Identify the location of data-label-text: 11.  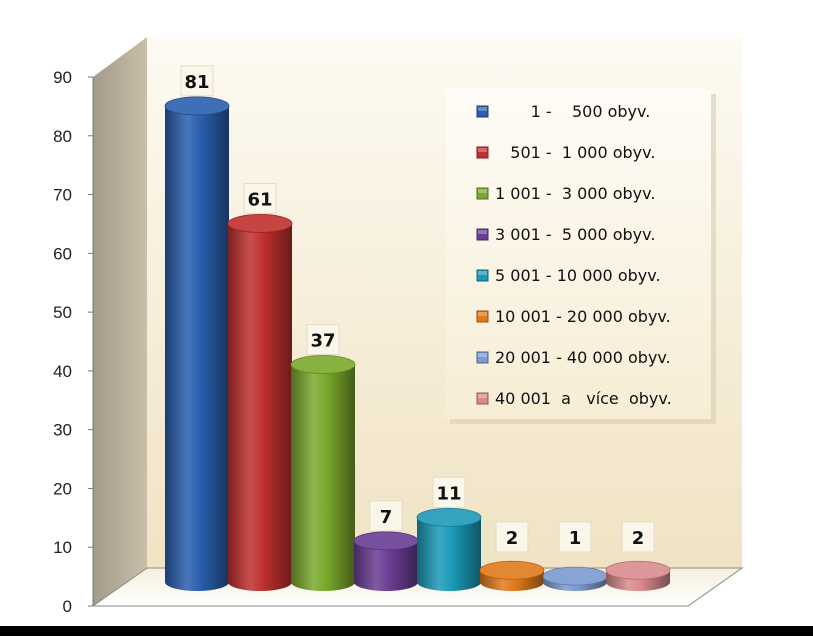
(448, 493).